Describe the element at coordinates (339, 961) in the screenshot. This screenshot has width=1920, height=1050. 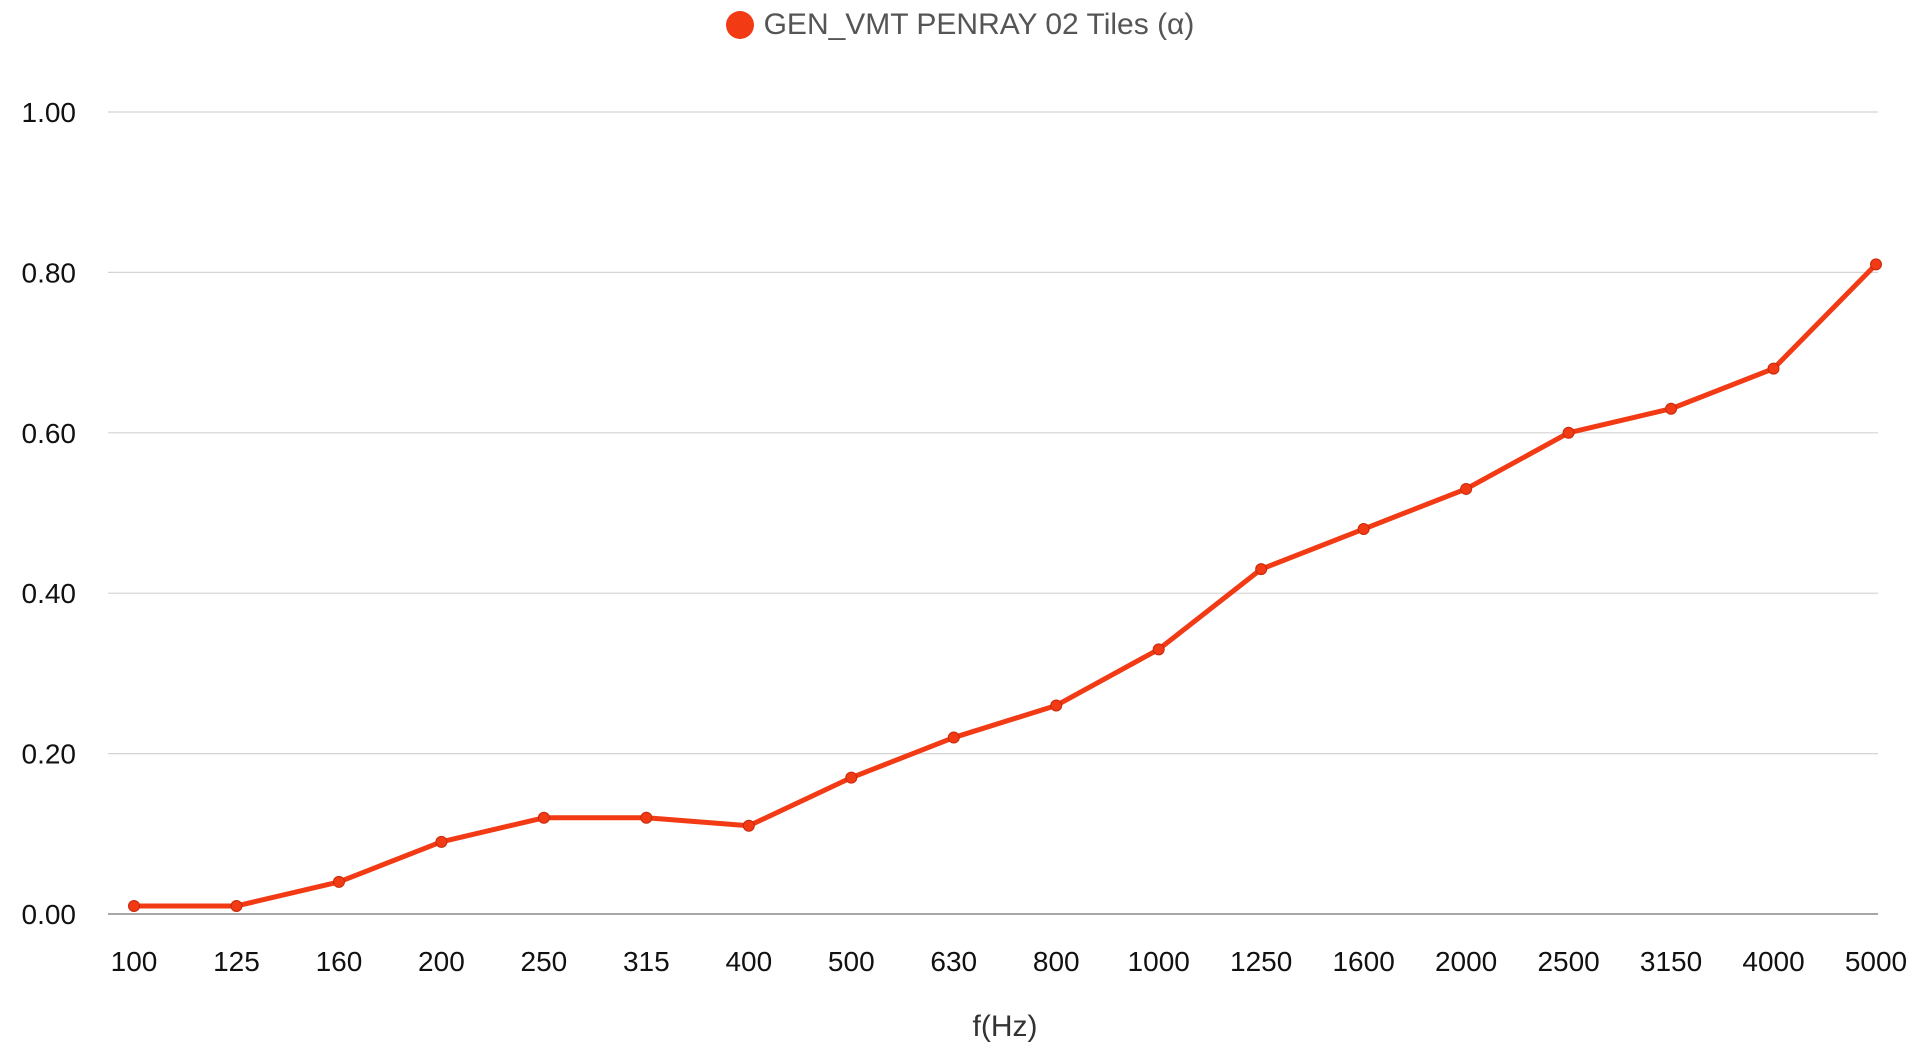
I see `x-tick-label: 160` at that location.